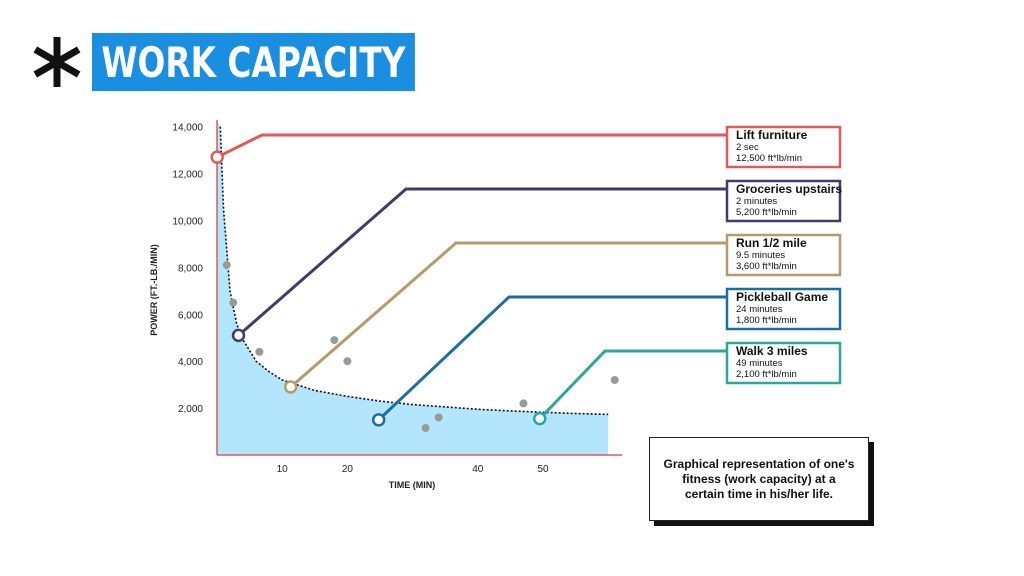  I want to click on y-tick-label: 14,000, so click(187, 128).